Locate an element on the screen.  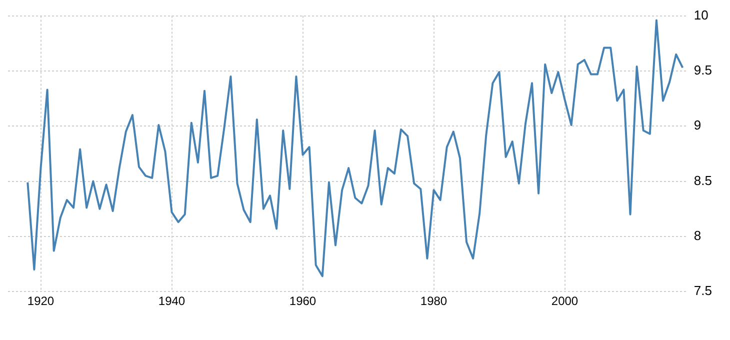
x-tick-label: 1920 is located at coordinates (40, 301).